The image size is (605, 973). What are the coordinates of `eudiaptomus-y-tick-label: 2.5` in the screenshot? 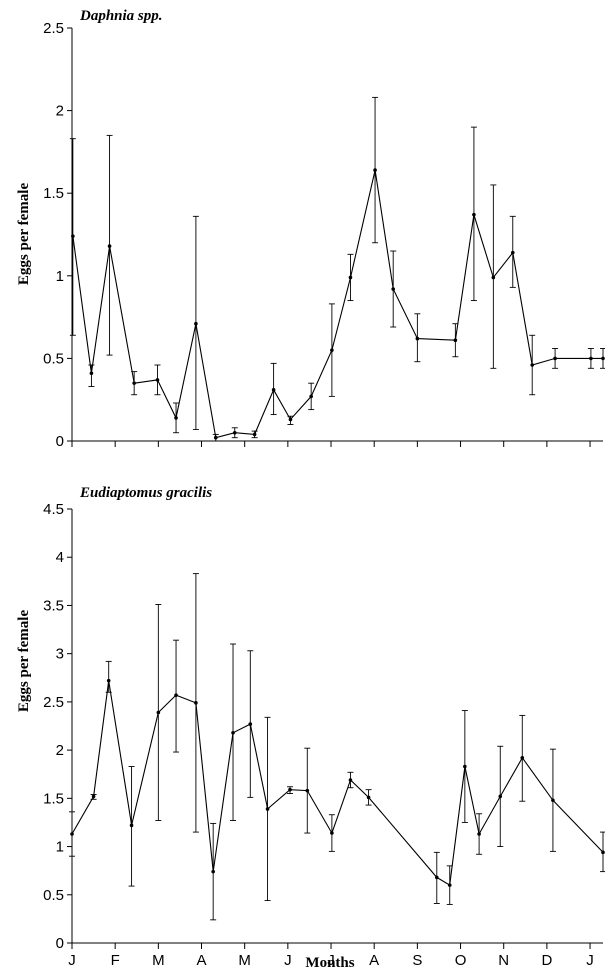 It's located at (53, 702).